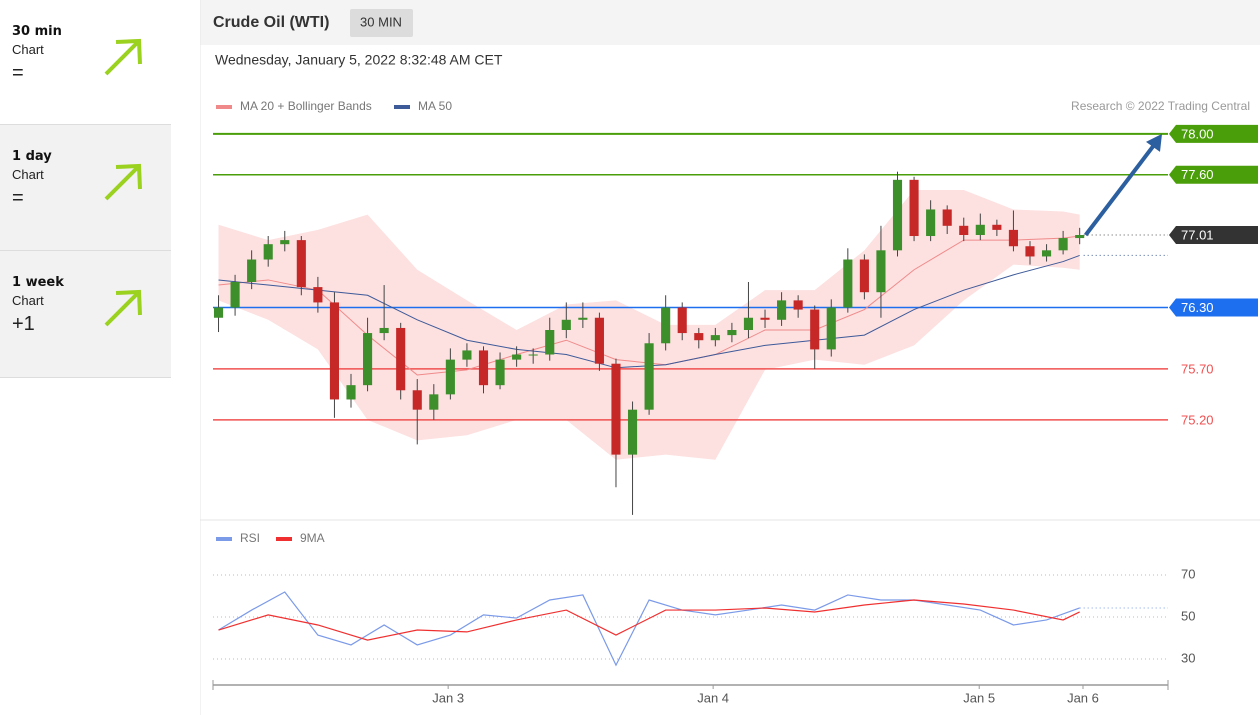  Describe the element at coordinates (1188, 657) in the screenshot. I see `y-tick-label: 30` at that location.